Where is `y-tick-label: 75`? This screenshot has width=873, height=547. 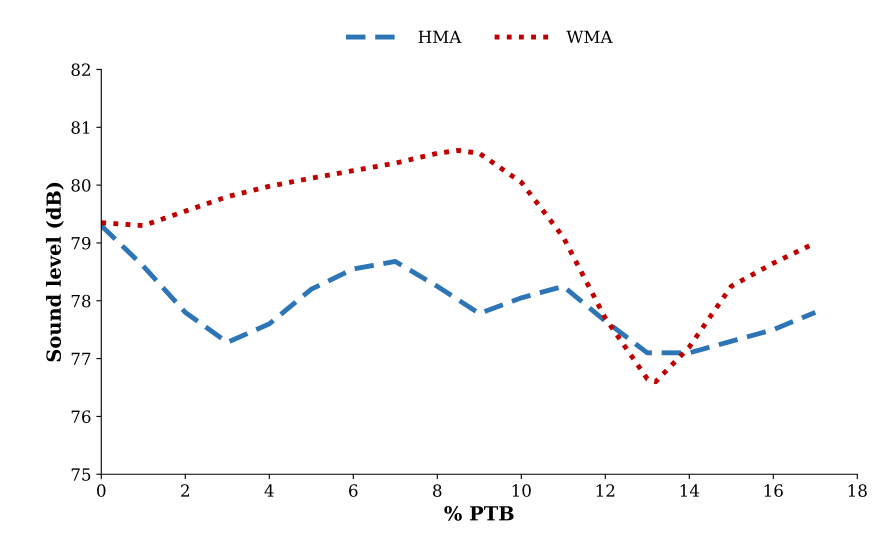
y-tick-label: 75 is located at coordinates (81, 474).